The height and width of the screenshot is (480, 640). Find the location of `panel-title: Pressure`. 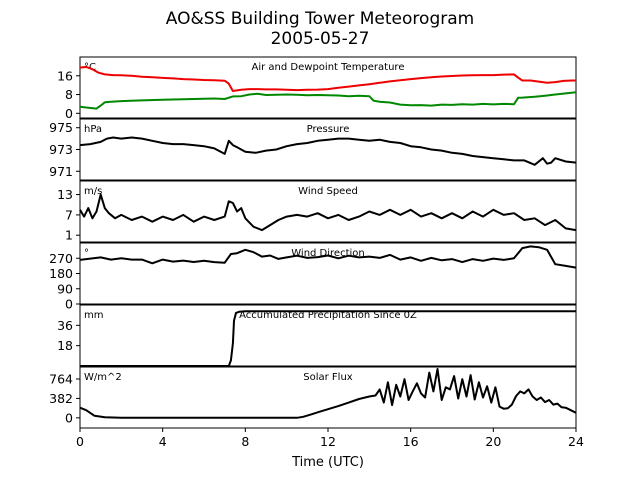

panel-title: Pressure is located at coordinates (328, 129).